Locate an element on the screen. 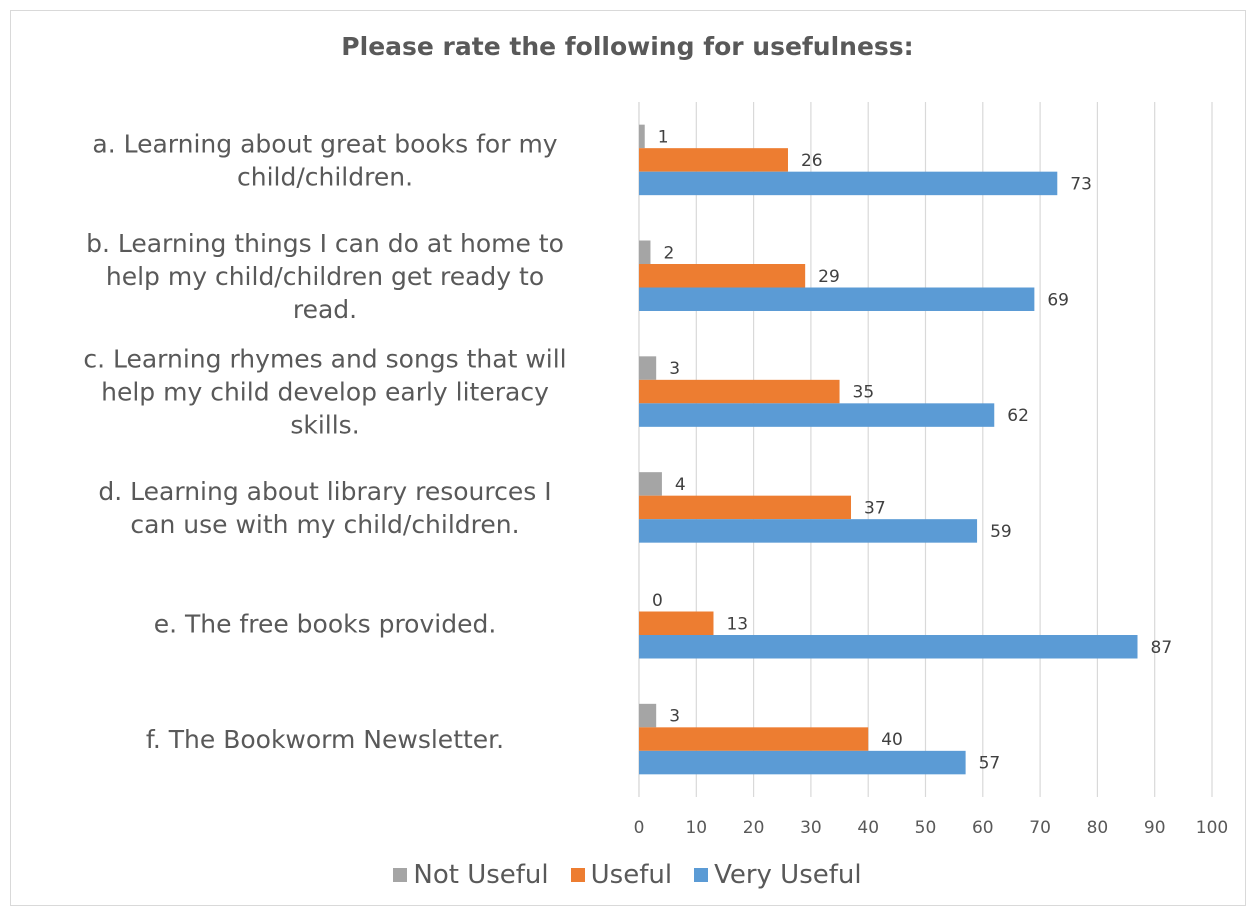 The image size is (1255, 915). category-label: help my child develop early literacy is located at coordinates (325, 392).